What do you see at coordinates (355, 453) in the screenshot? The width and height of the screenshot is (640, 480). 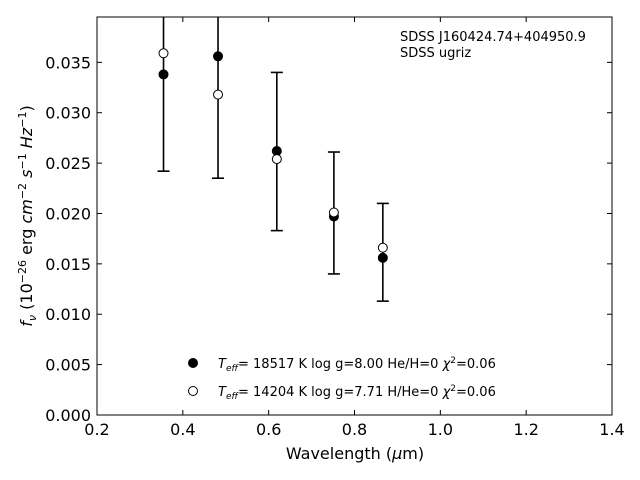 I see `x-axis-label: Wavelength (μm)` at bounding box center [355, 453].